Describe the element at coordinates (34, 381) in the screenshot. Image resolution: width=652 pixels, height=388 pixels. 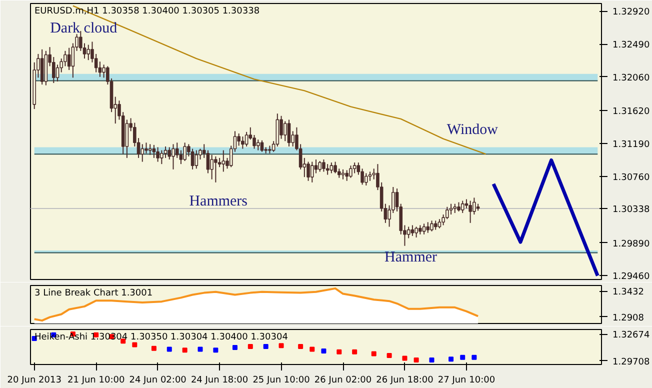
I see `x-tick-label: 20 Jun 2013` at that location.